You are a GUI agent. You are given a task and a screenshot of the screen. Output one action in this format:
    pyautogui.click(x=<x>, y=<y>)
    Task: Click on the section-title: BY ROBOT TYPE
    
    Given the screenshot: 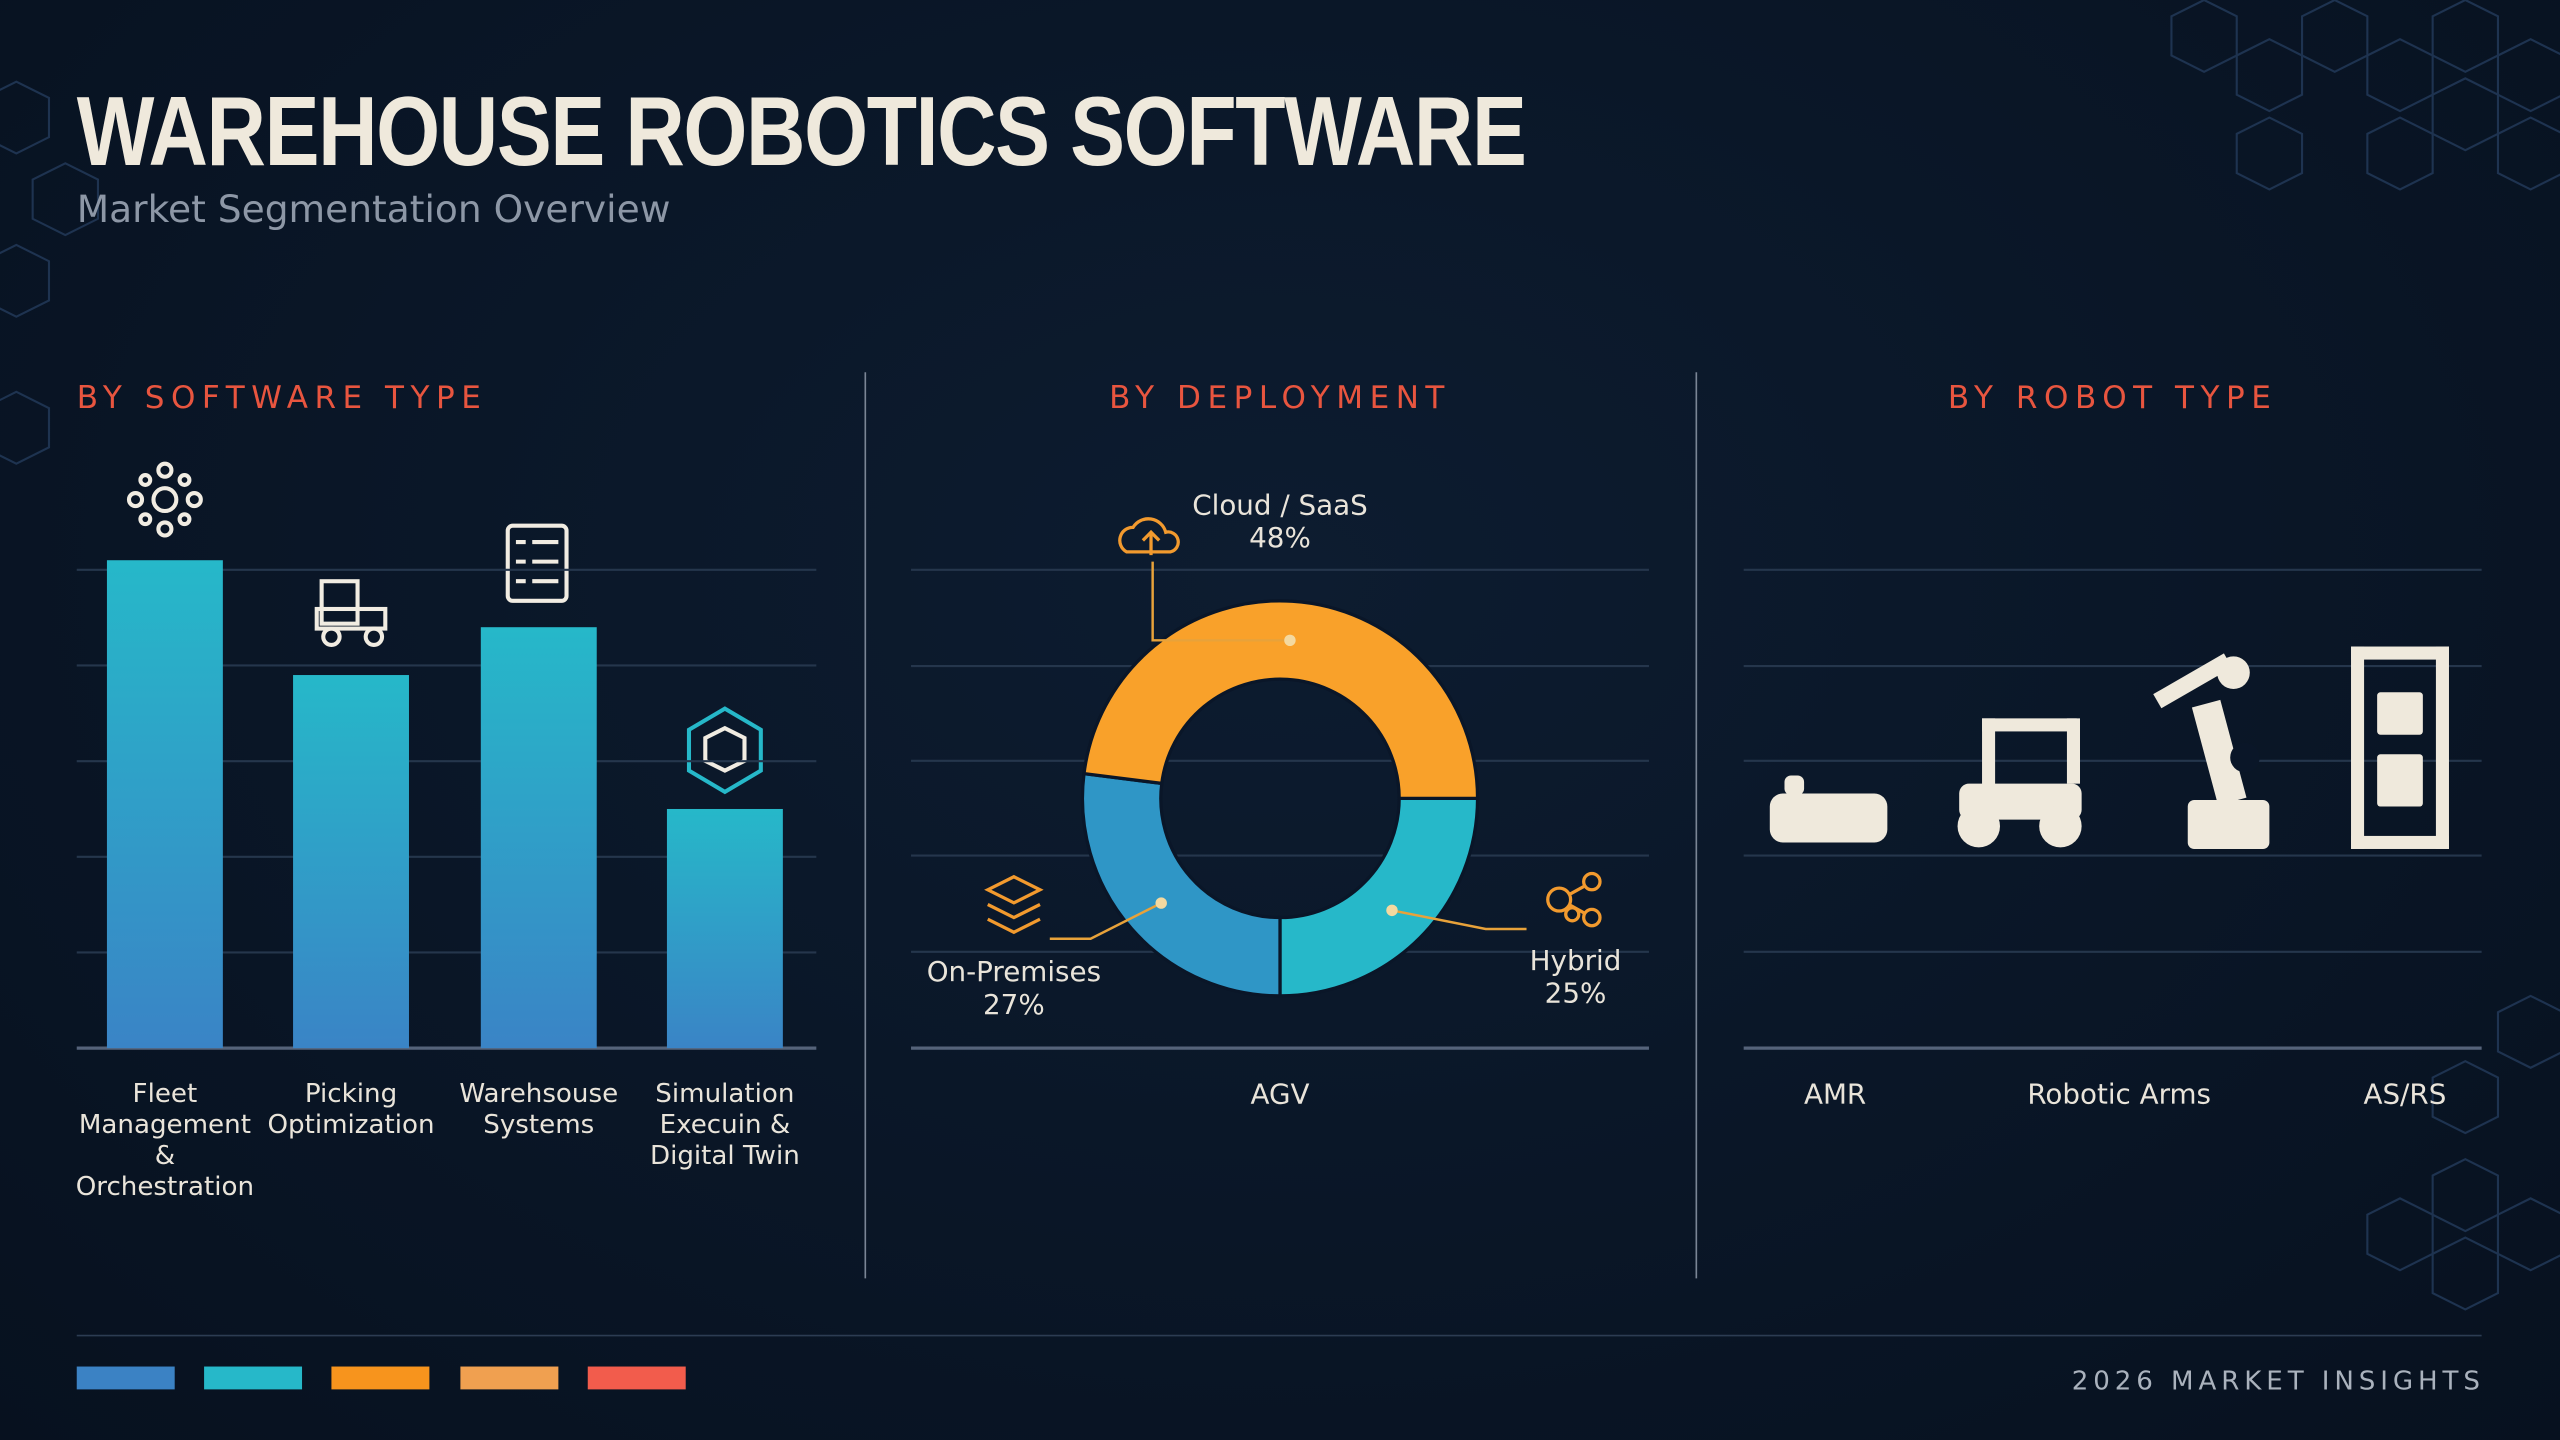 What is the action you would take?
    pyautogui.click(x=2112, y=398)
    